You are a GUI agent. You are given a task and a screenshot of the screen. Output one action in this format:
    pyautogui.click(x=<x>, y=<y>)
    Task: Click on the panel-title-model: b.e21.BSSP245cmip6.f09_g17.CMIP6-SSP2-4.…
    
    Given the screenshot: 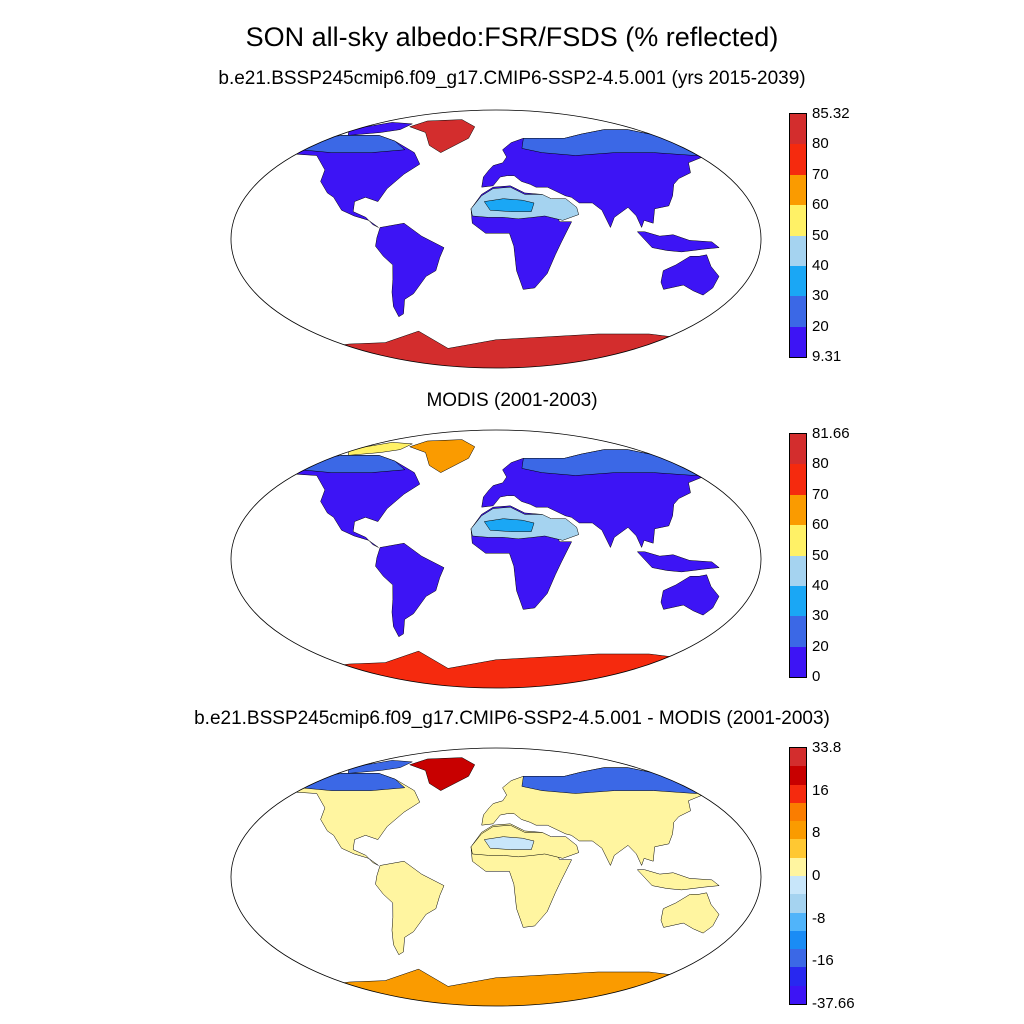 What is the action you would take?
    pyautogui.click(x=512, y=78)
    